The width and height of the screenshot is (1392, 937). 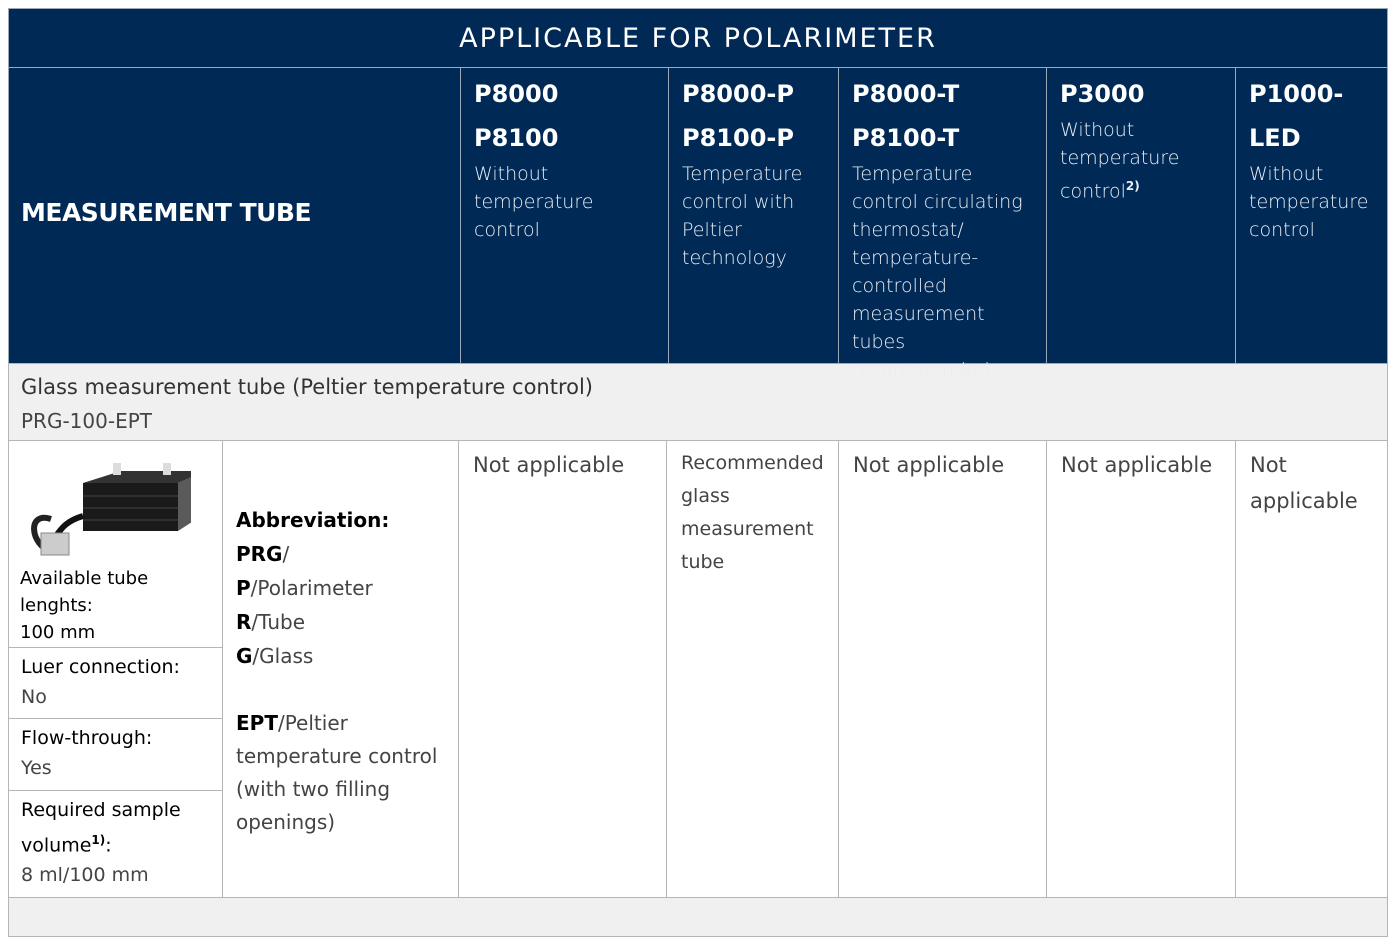 I want to click on abbreviation-key: EPT, so click(x=257, y=723).